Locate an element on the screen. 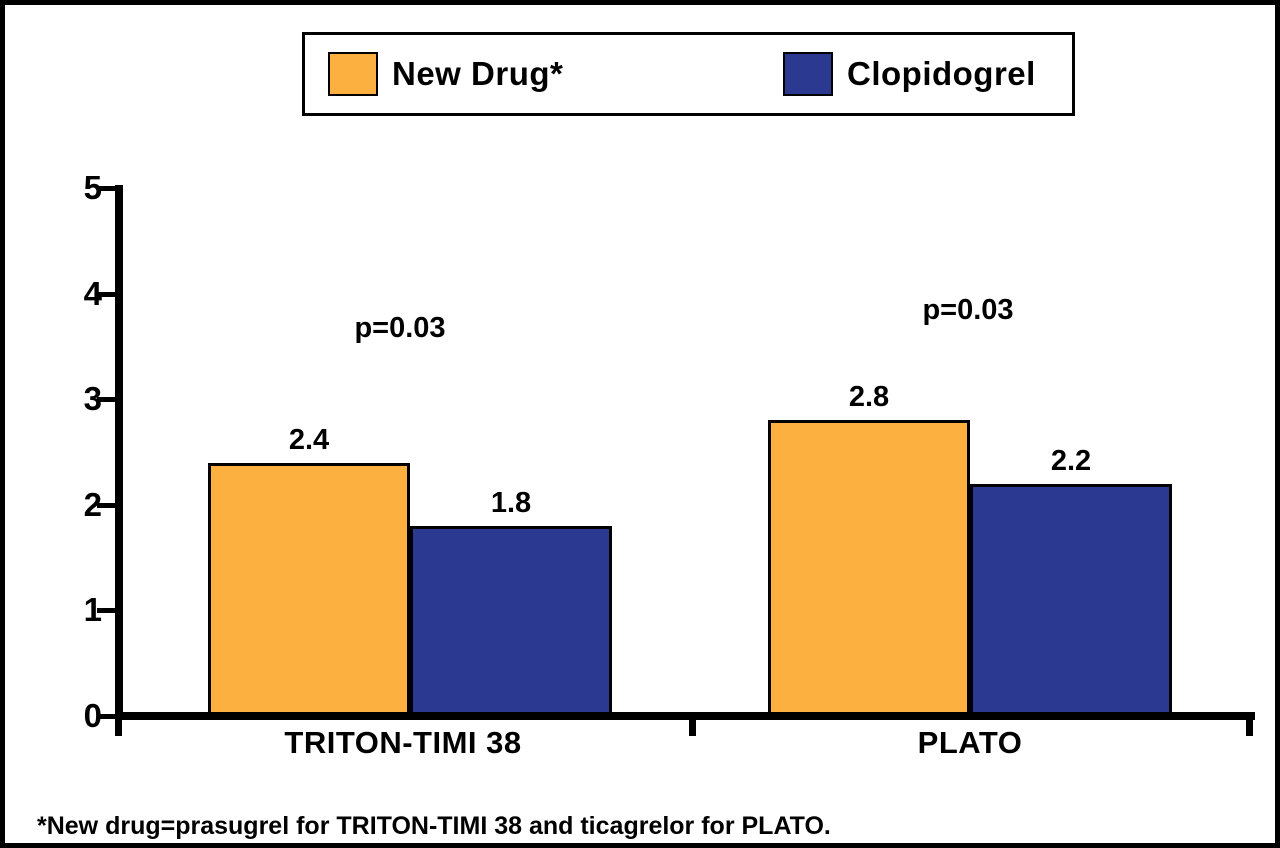 This screenshot has height=848, width=1280. clopidogrel-legend-label: Clopidogrel is located at coordinates (941, 73).